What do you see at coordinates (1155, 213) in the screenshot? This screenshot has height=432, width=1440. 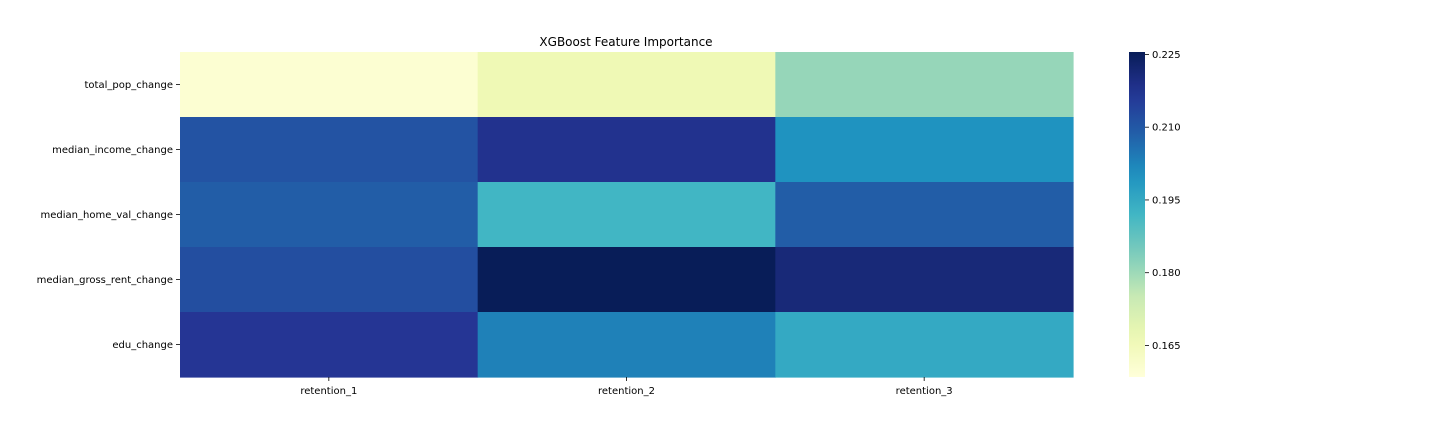 I see `colorbar: 0.165 0.180 0.195 0.210 0.225` at bounding box center [1155, 213].